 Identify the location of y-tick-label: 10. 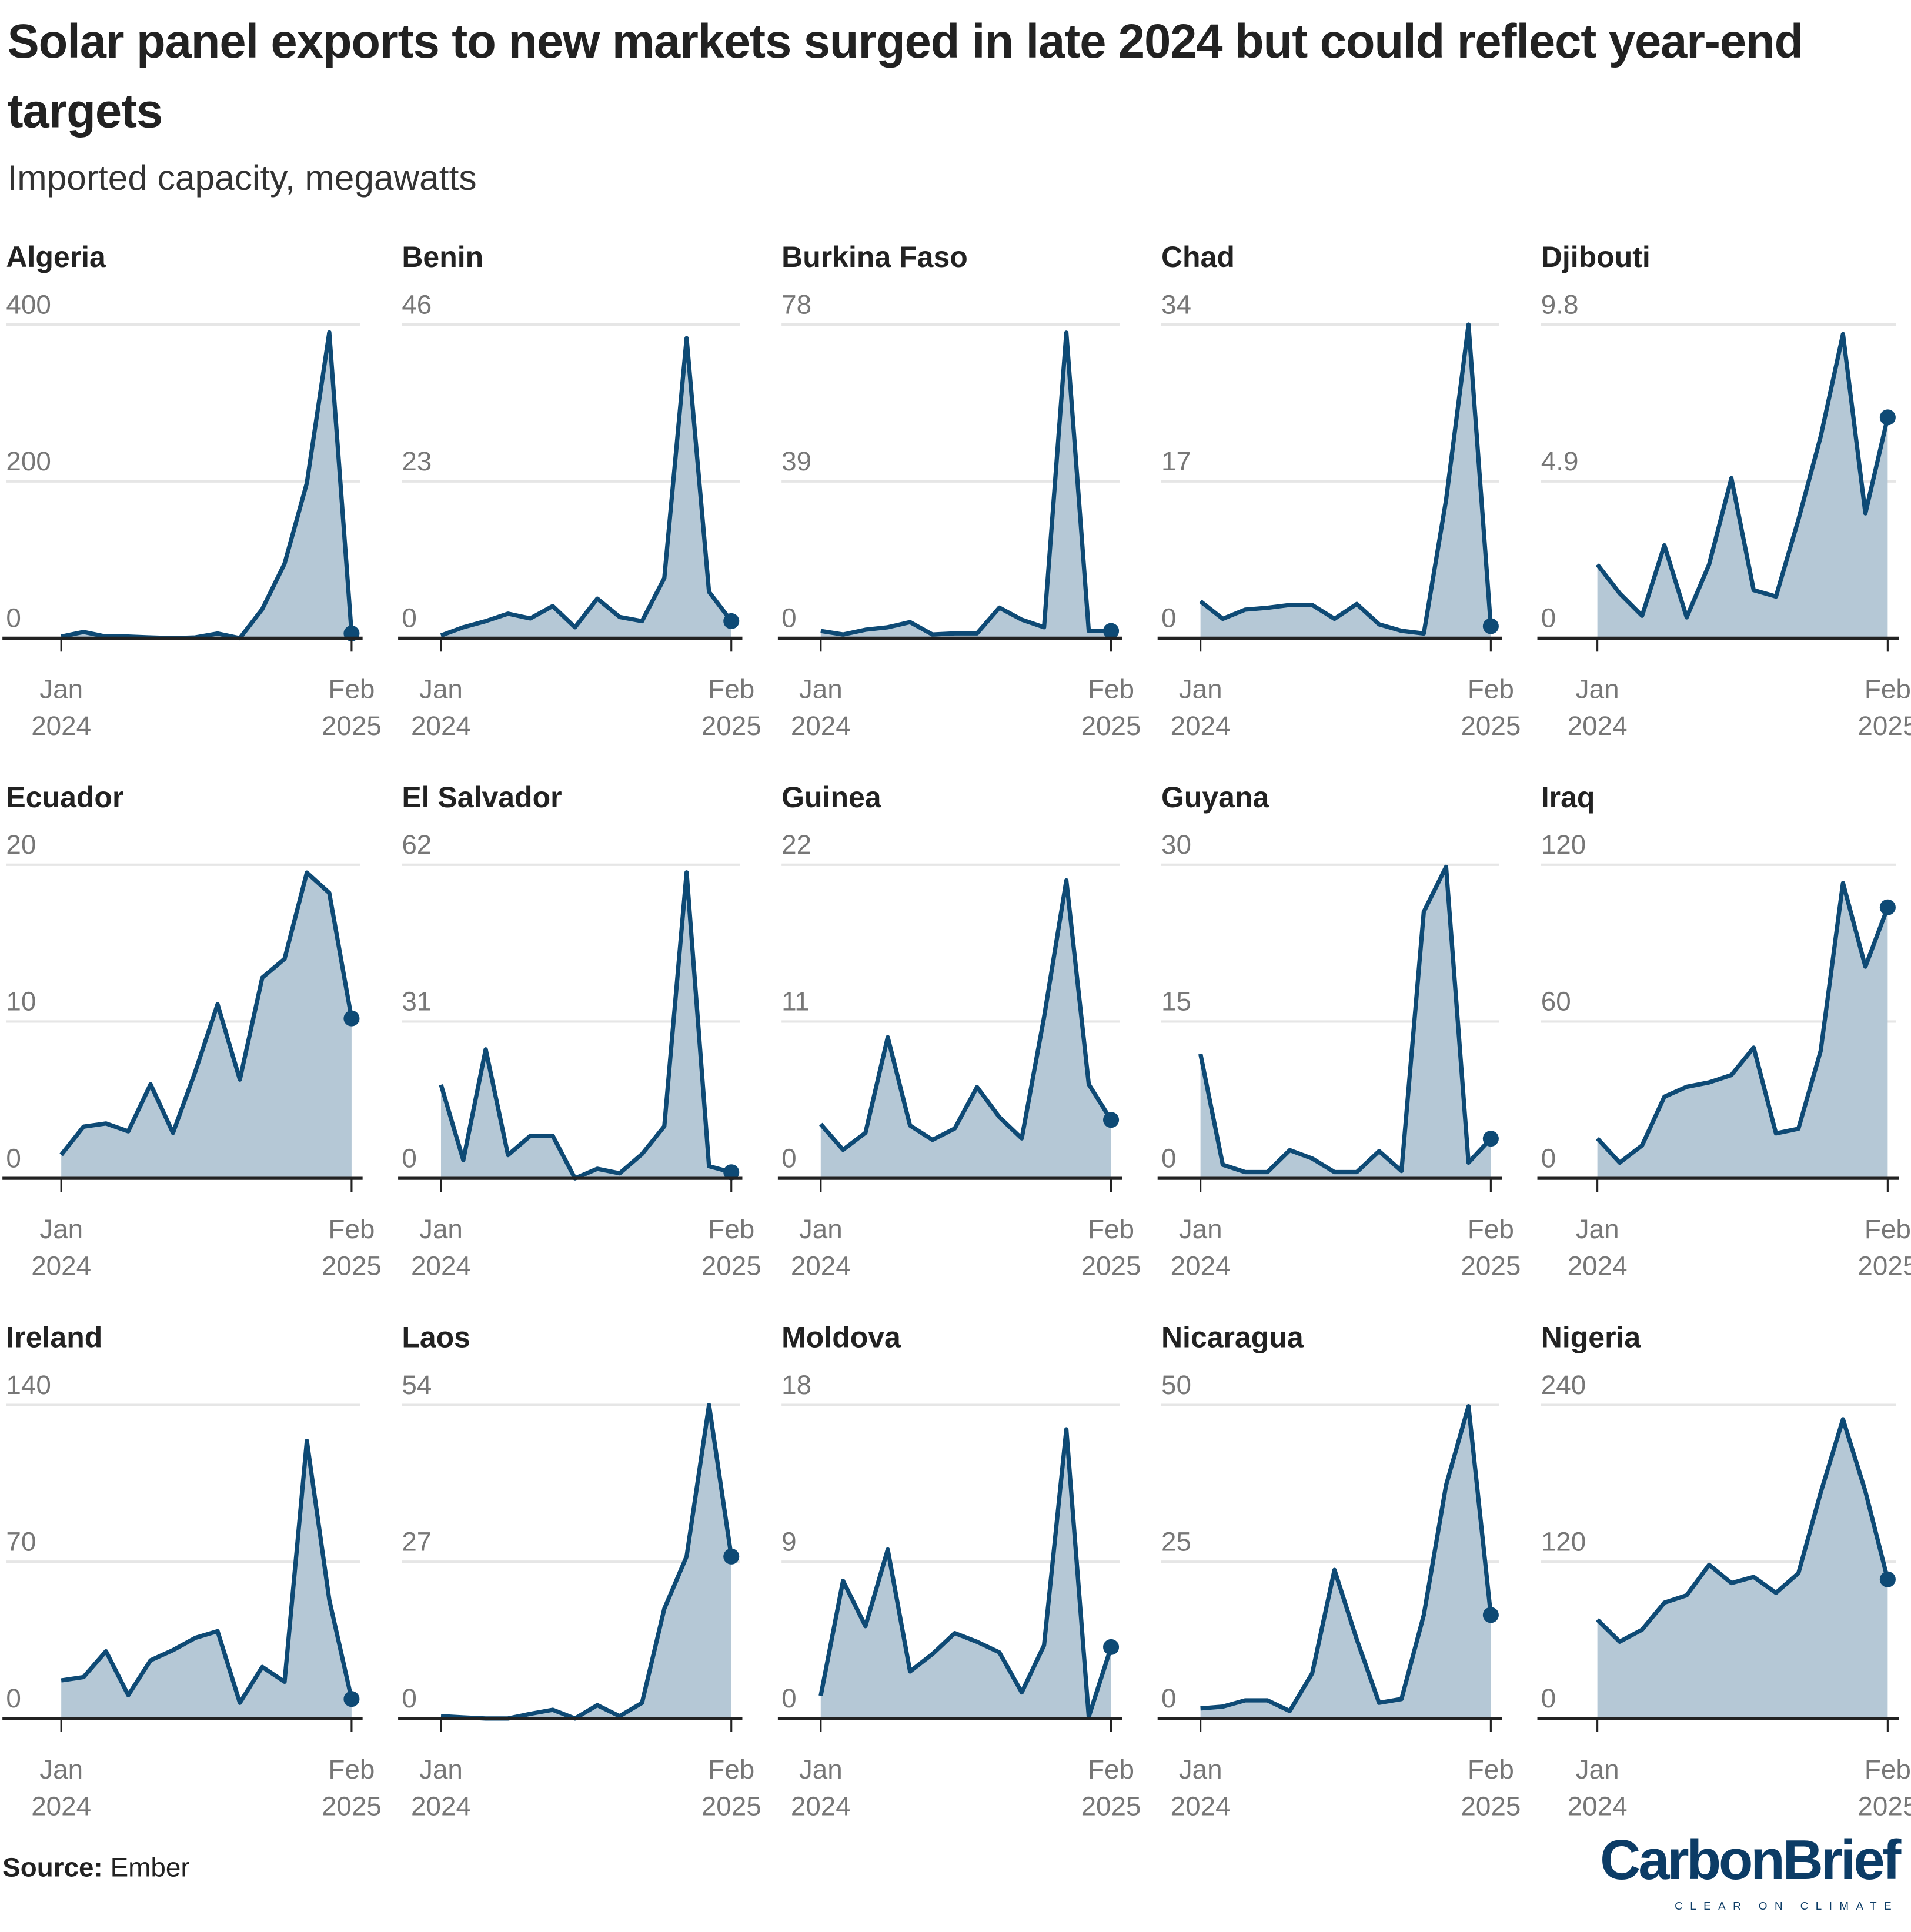
(21, 1002).